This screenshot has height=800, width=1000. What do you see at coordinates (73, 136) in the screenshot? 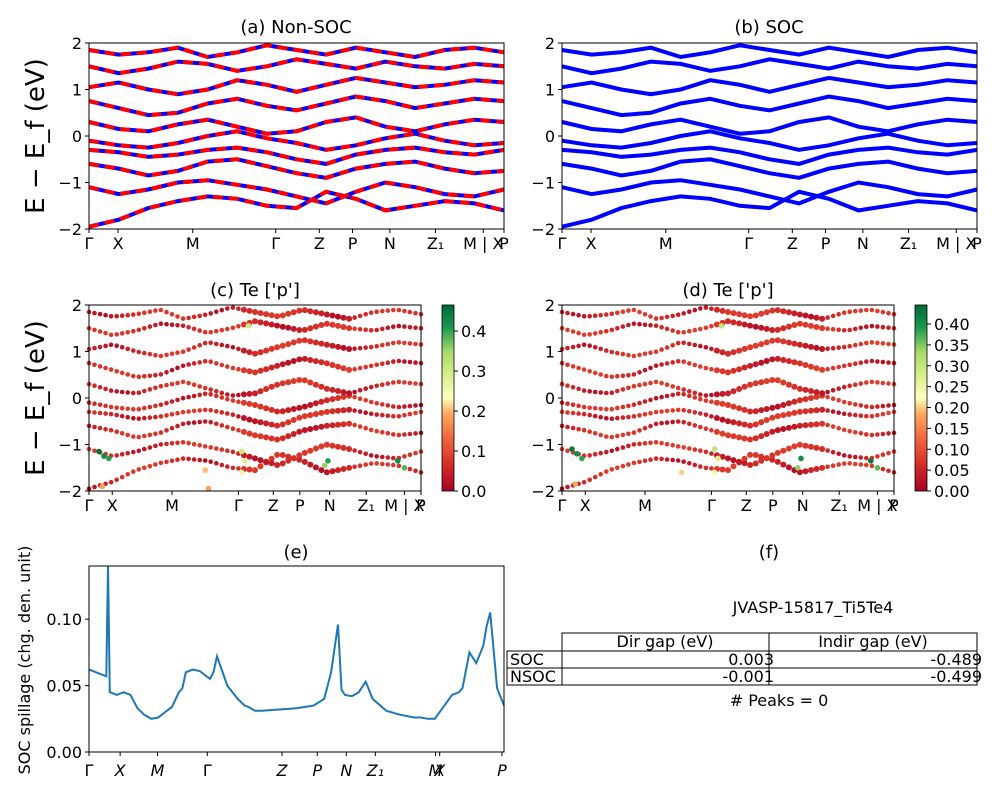
I see `panel-a-y-ticks: 2 1 0 −1 −2` at bounding box center [73, 136].